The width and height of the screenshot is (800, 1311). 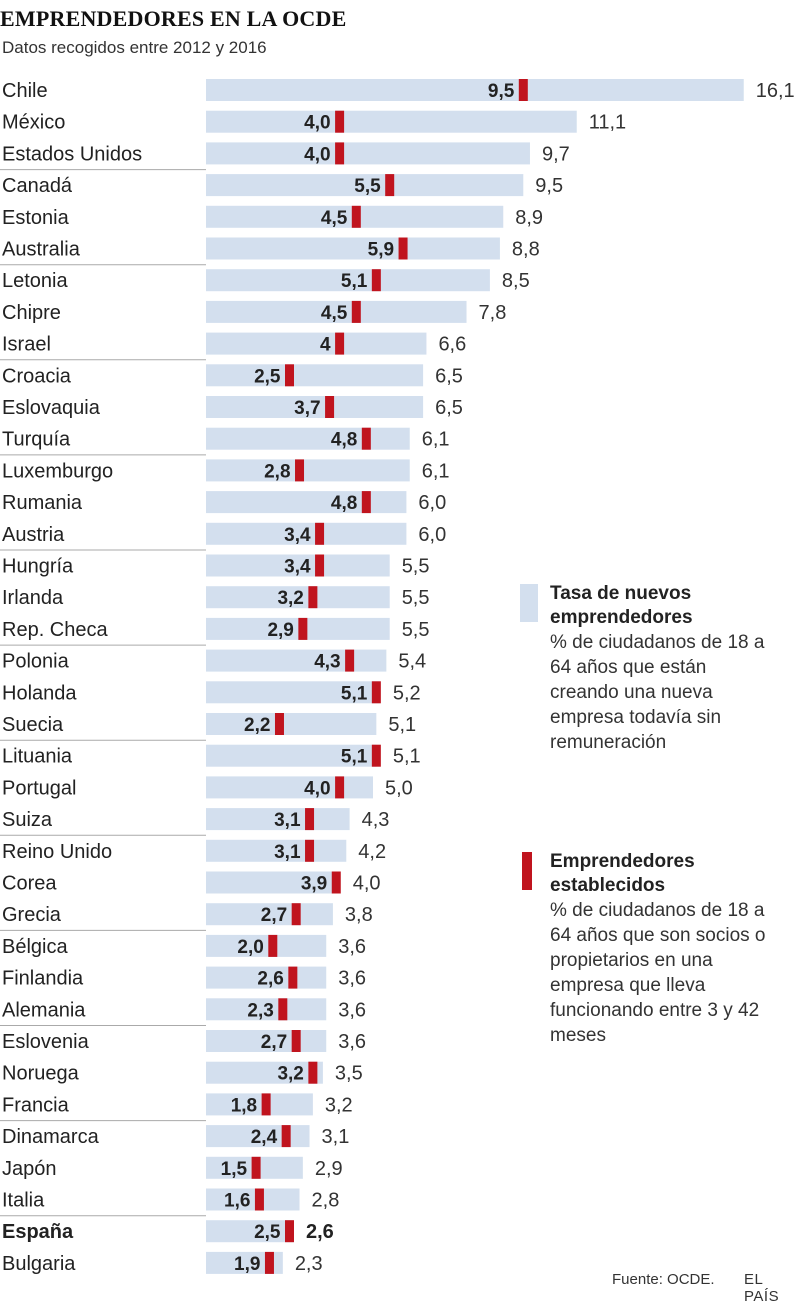 What do you see at coordinates (39, 1264) in the screenshot?
I see `country-label: Bulgaria` at bounding box center [39, 1264].